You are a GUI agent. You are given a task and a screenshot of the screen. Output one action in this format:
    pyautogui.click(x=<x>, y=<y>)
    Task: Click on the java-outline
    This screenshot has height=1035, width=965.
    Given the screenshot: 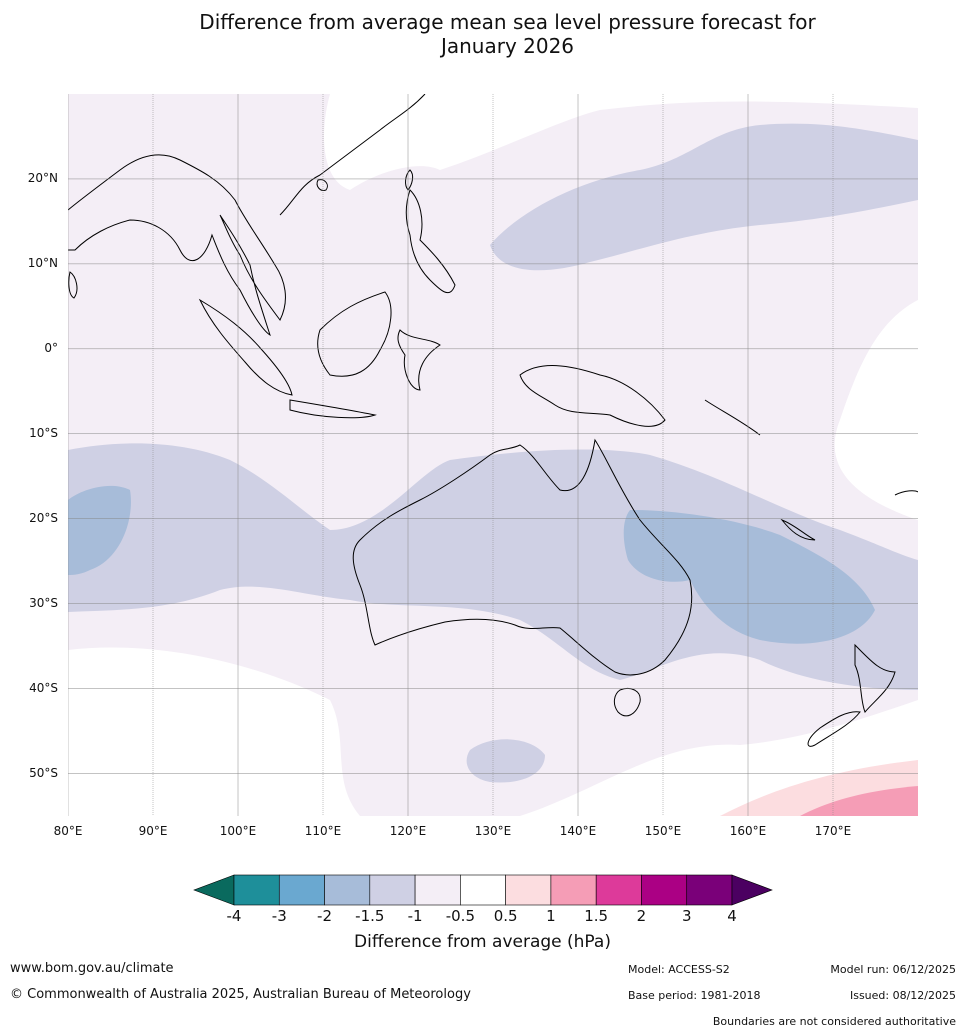 What is the action you would take?
    pyautogui.click(x=333, y=409)
    